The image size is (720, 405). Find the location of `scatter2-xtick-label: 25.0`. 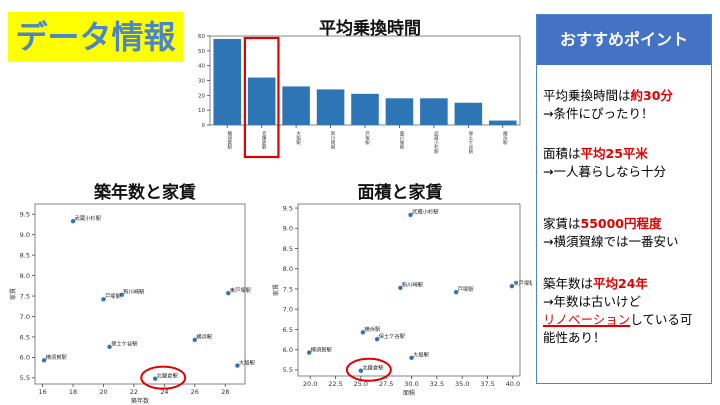

scatter2-xtick-label: 25.0 is located at coordinates (361, 384).